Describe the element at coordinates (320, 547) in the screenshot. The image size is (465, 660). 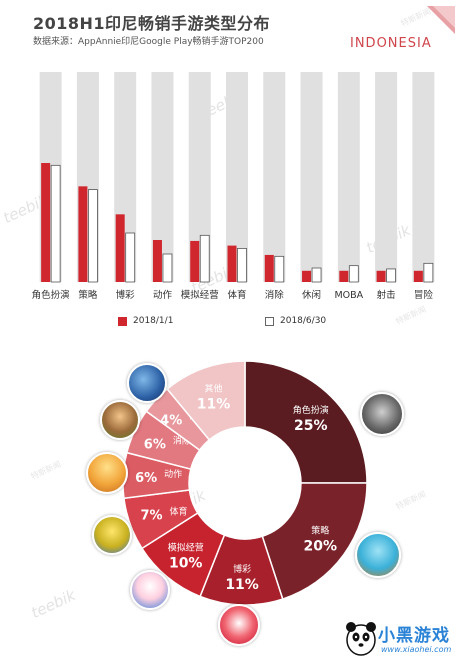
I see `donut-slice-percent: 20%` at that location.